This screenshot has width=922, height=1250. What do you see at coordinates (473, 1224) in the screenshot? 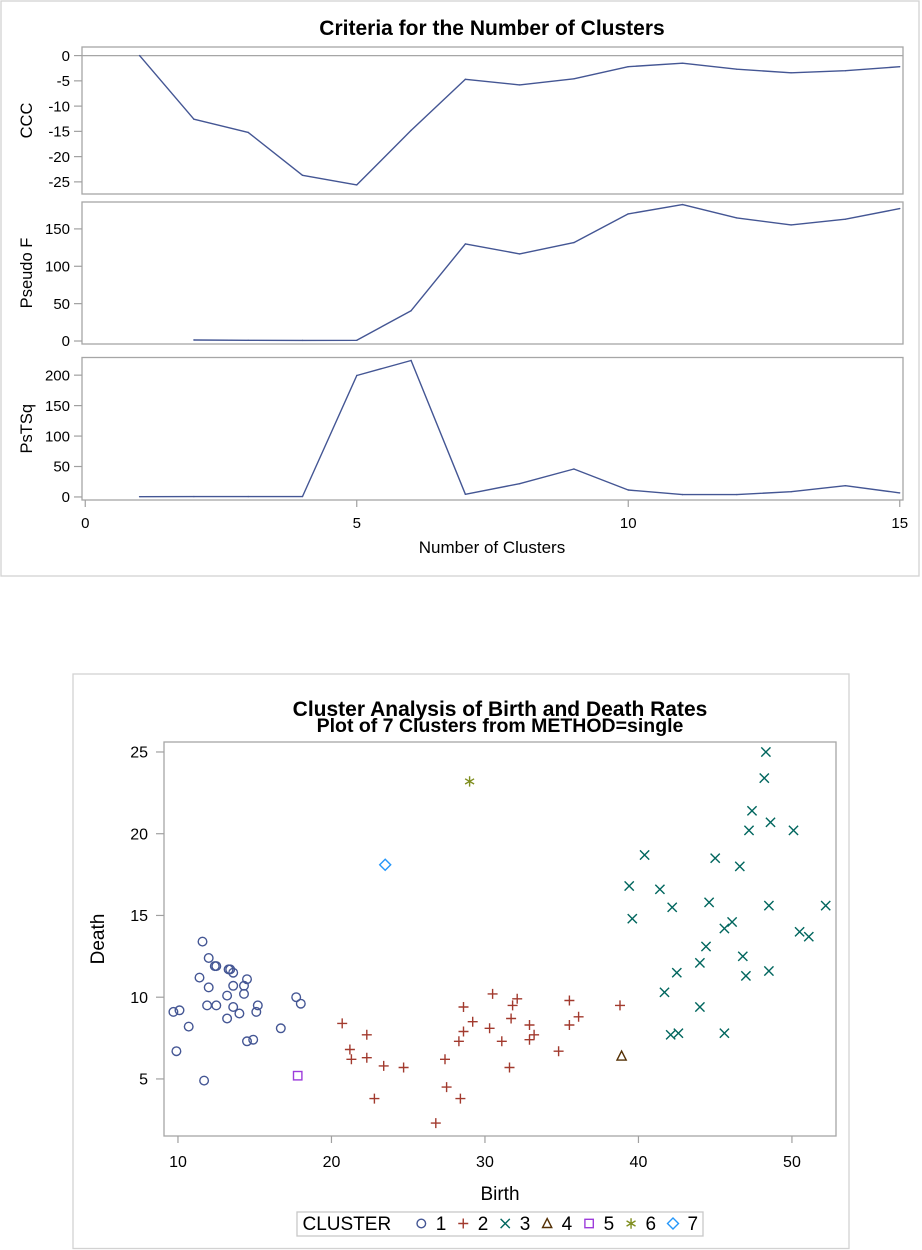
I see `legend-item-2: 2` at bounding box center [473, 1224].